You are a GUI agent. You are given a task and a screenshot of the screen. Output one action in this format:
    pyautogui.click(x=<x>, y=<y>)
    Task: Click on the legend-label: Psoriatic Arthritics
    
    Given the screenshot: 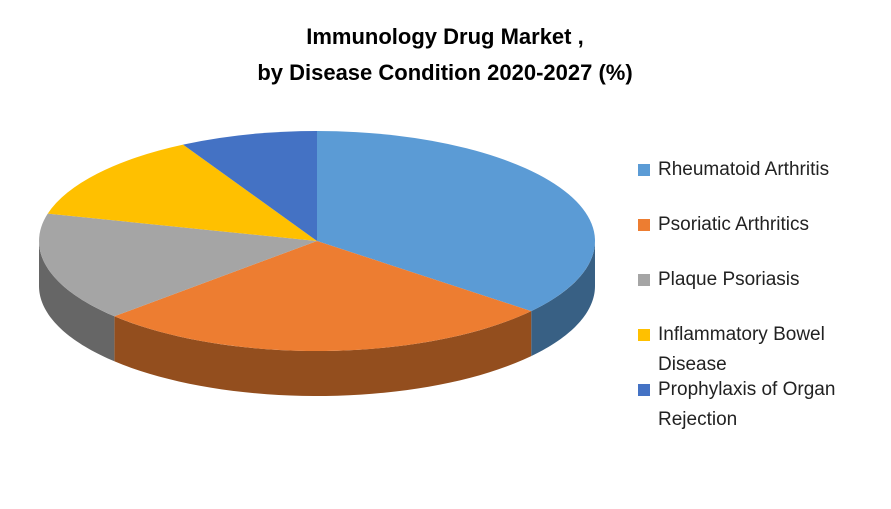 What is the action you would take?
    pyautogui.click(x=733, y=224)
    